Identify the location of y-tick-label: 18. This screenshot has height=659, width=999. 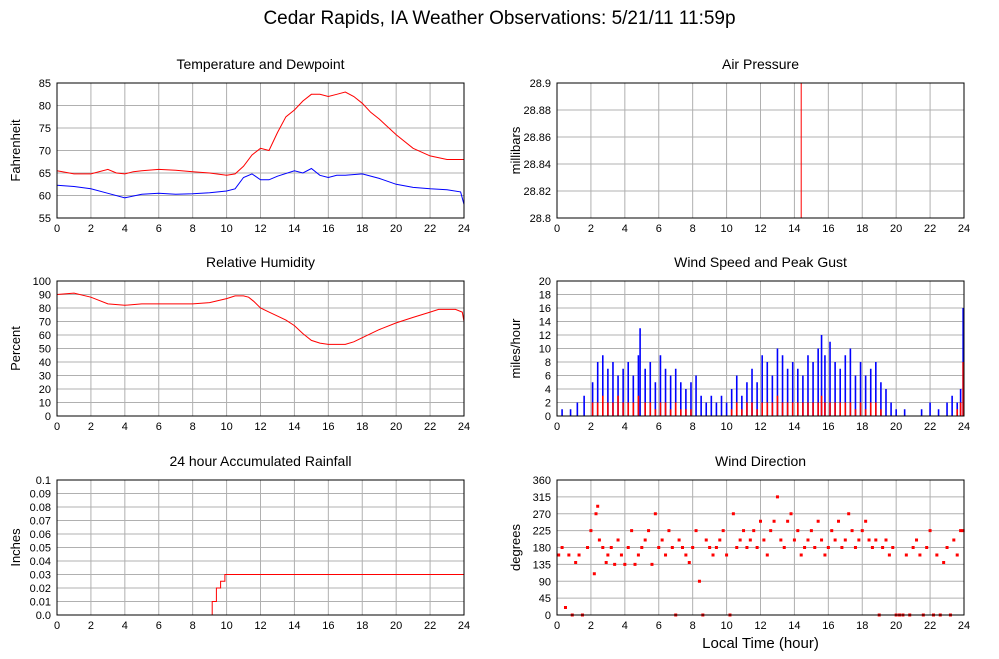
(545, 296).